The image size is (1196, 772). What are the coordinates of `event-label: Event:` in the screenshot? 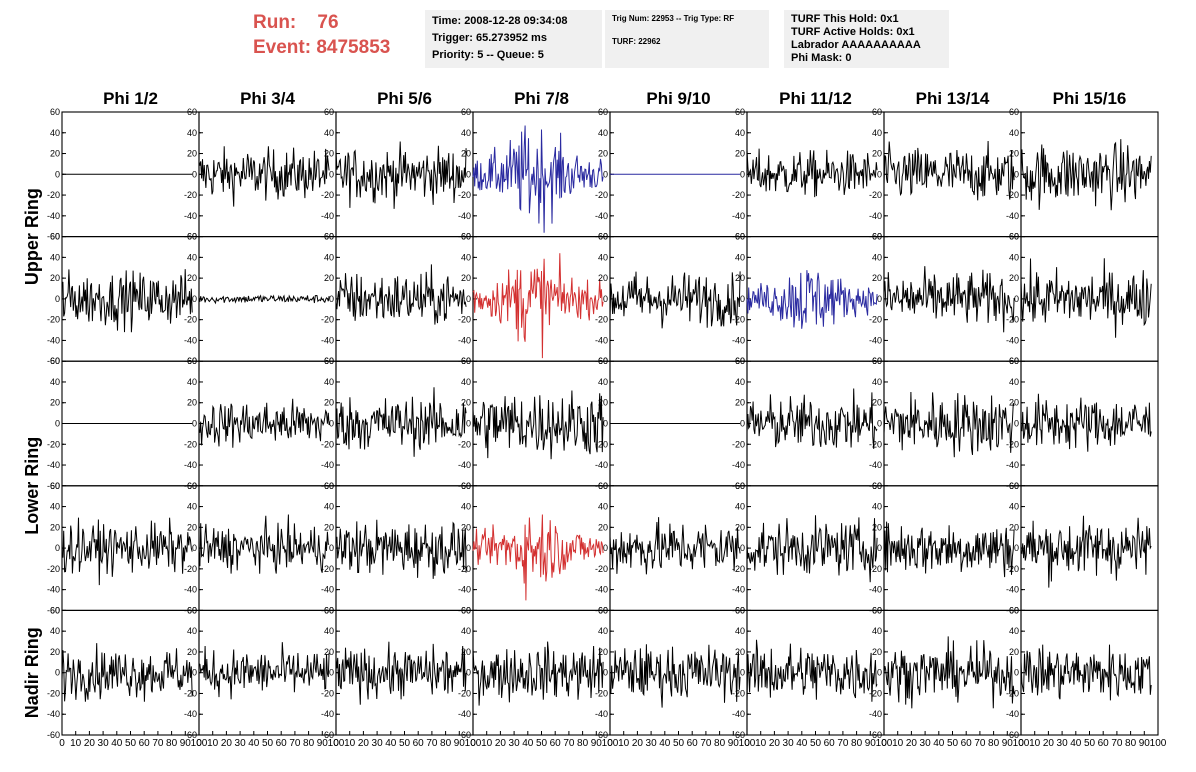 It's located at (282, 47).